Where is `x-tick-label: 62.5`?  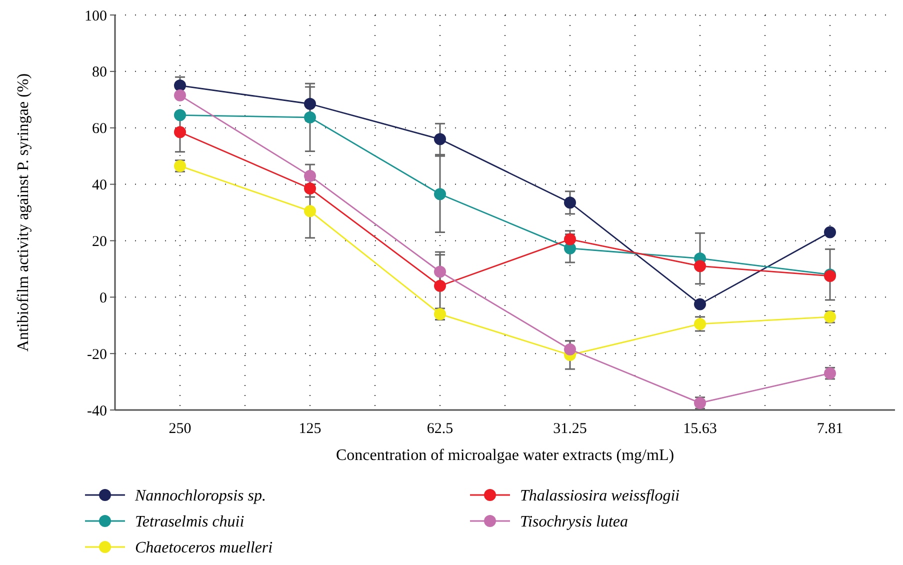
x-tick-label: 62.5 is located at coordinates (440, 429).